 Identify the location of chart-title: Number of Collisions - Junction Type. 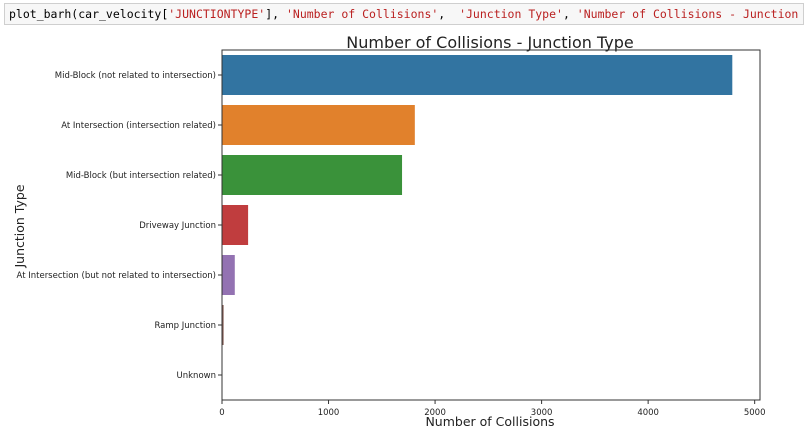
(489, 42).